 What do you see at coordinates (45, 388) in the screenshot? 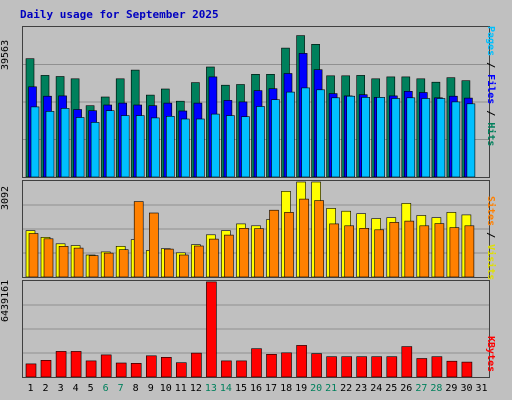
I see `day-label: 2` at bounding box center [45, 388].